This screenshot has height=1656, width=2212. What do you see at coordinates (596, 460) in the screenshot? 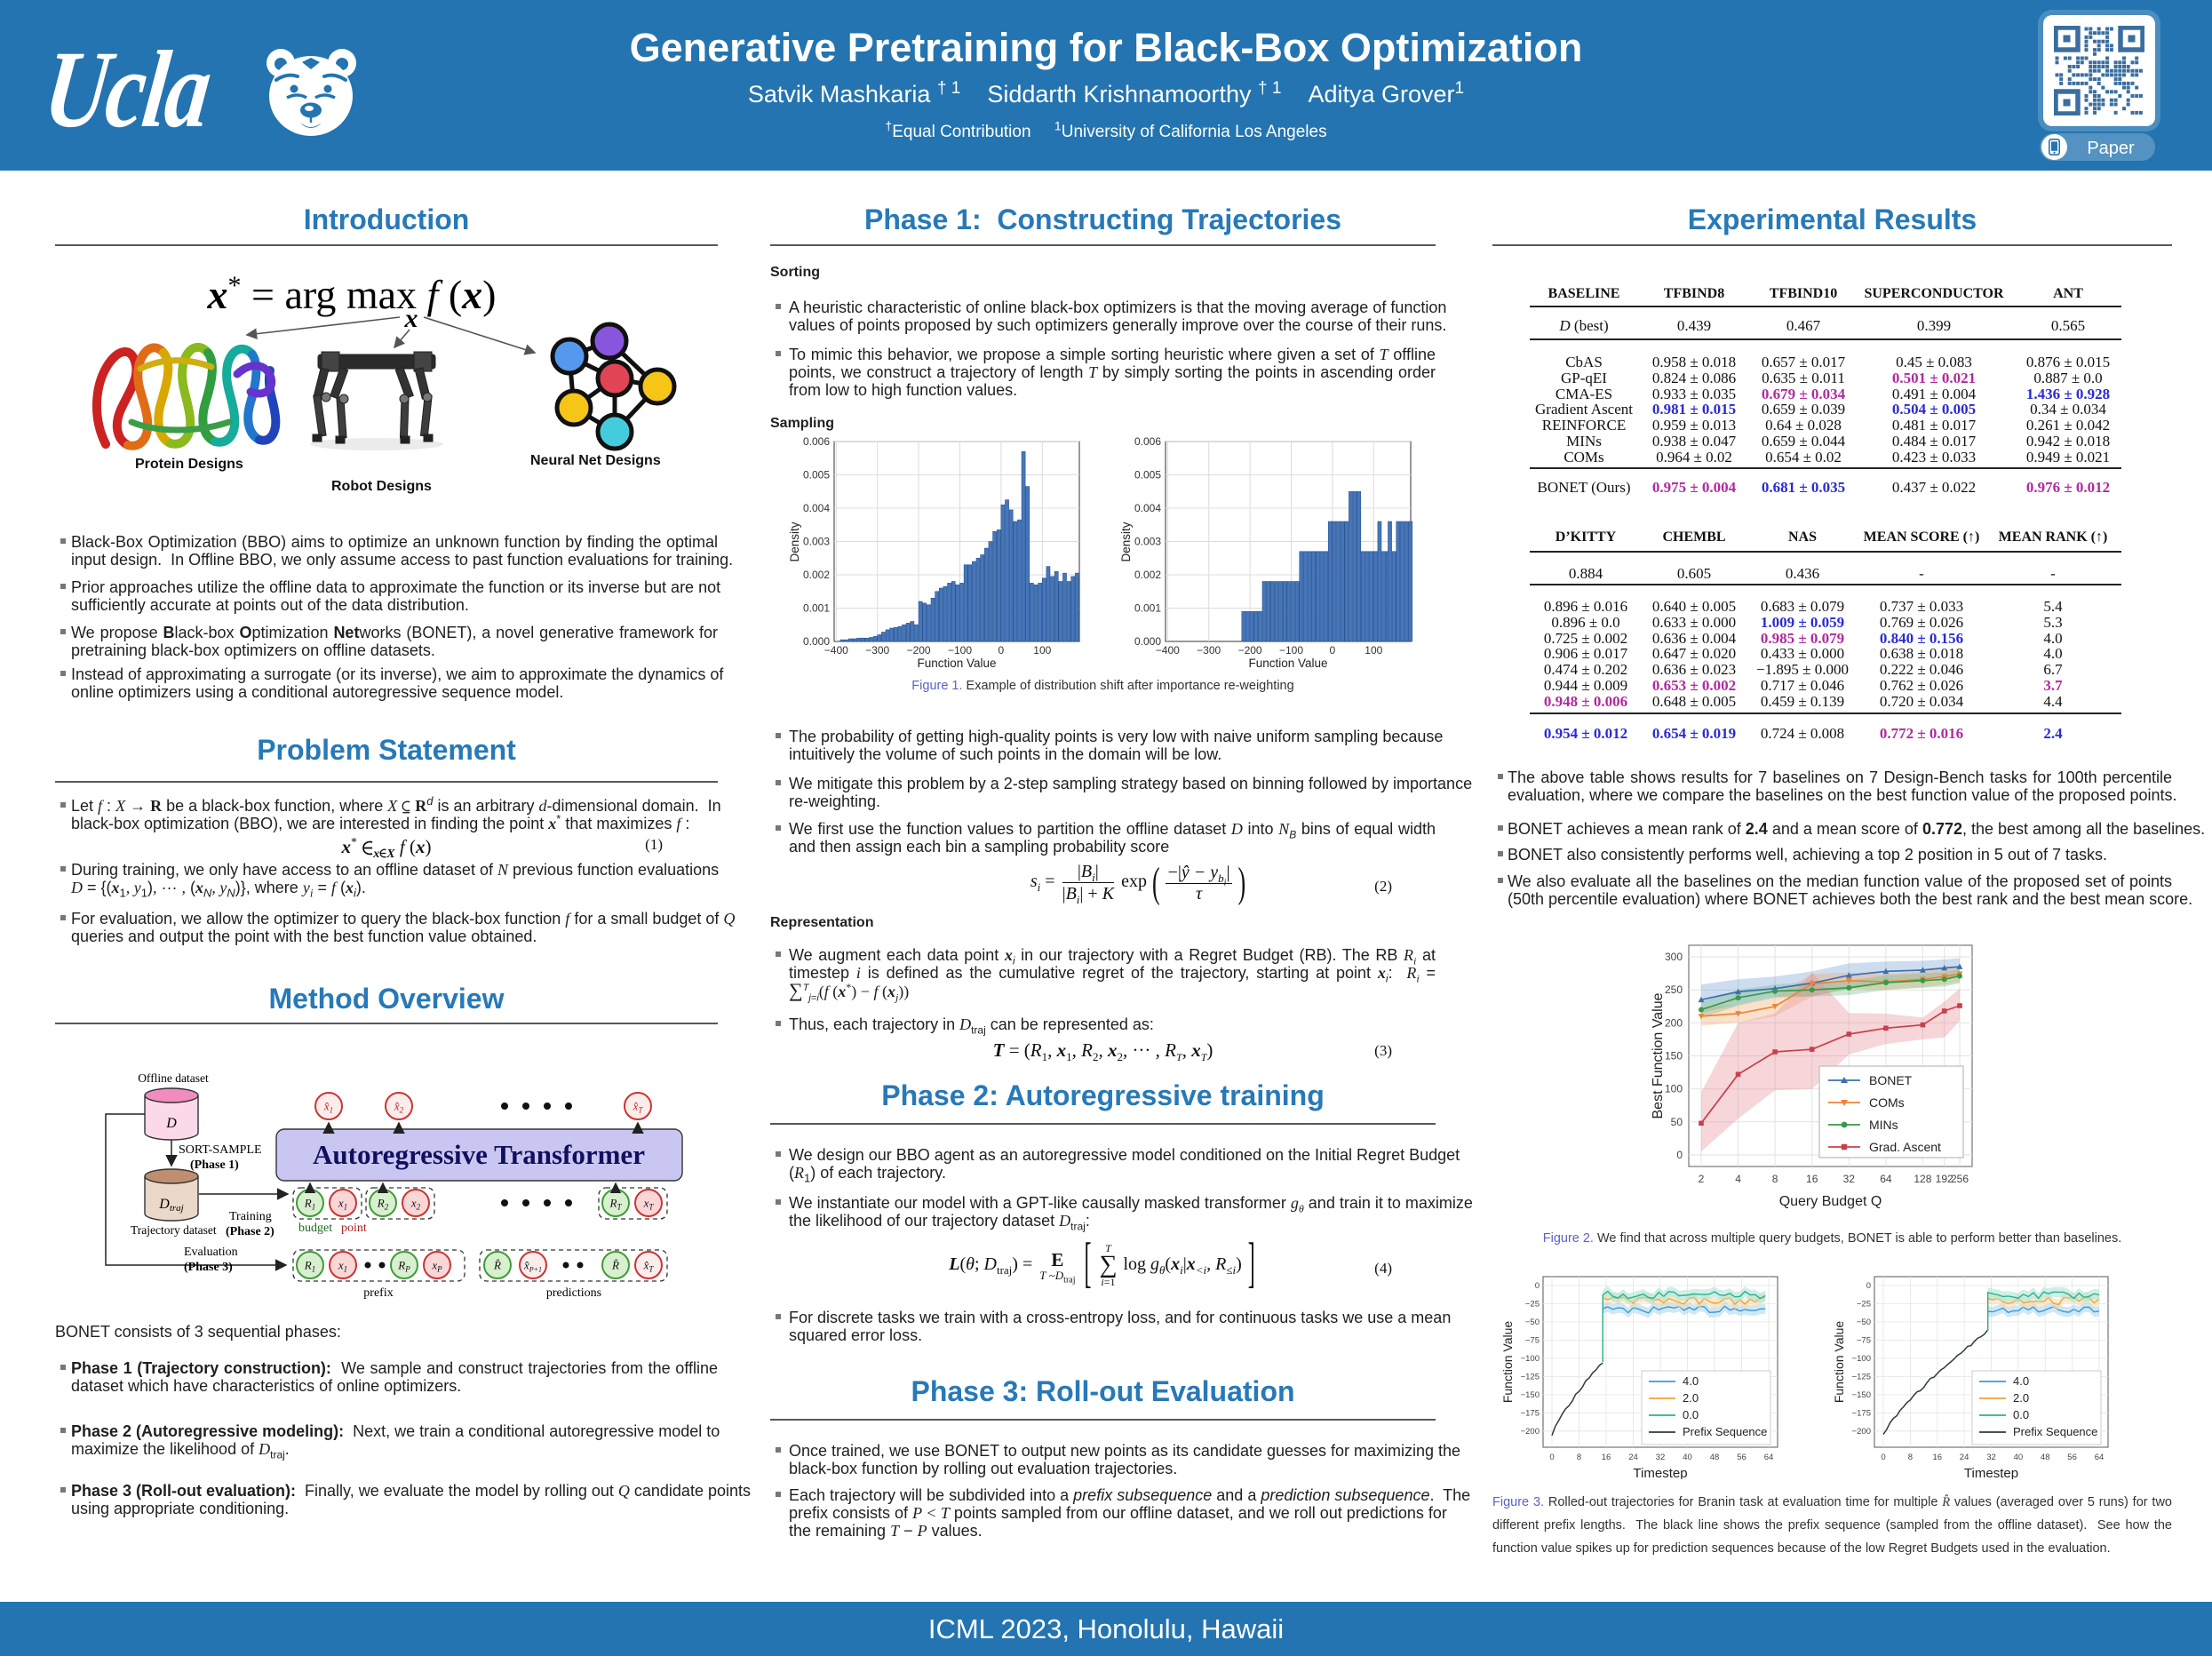
I see `svg-text: Neural Net Designs` at bounding box center [596, 460].